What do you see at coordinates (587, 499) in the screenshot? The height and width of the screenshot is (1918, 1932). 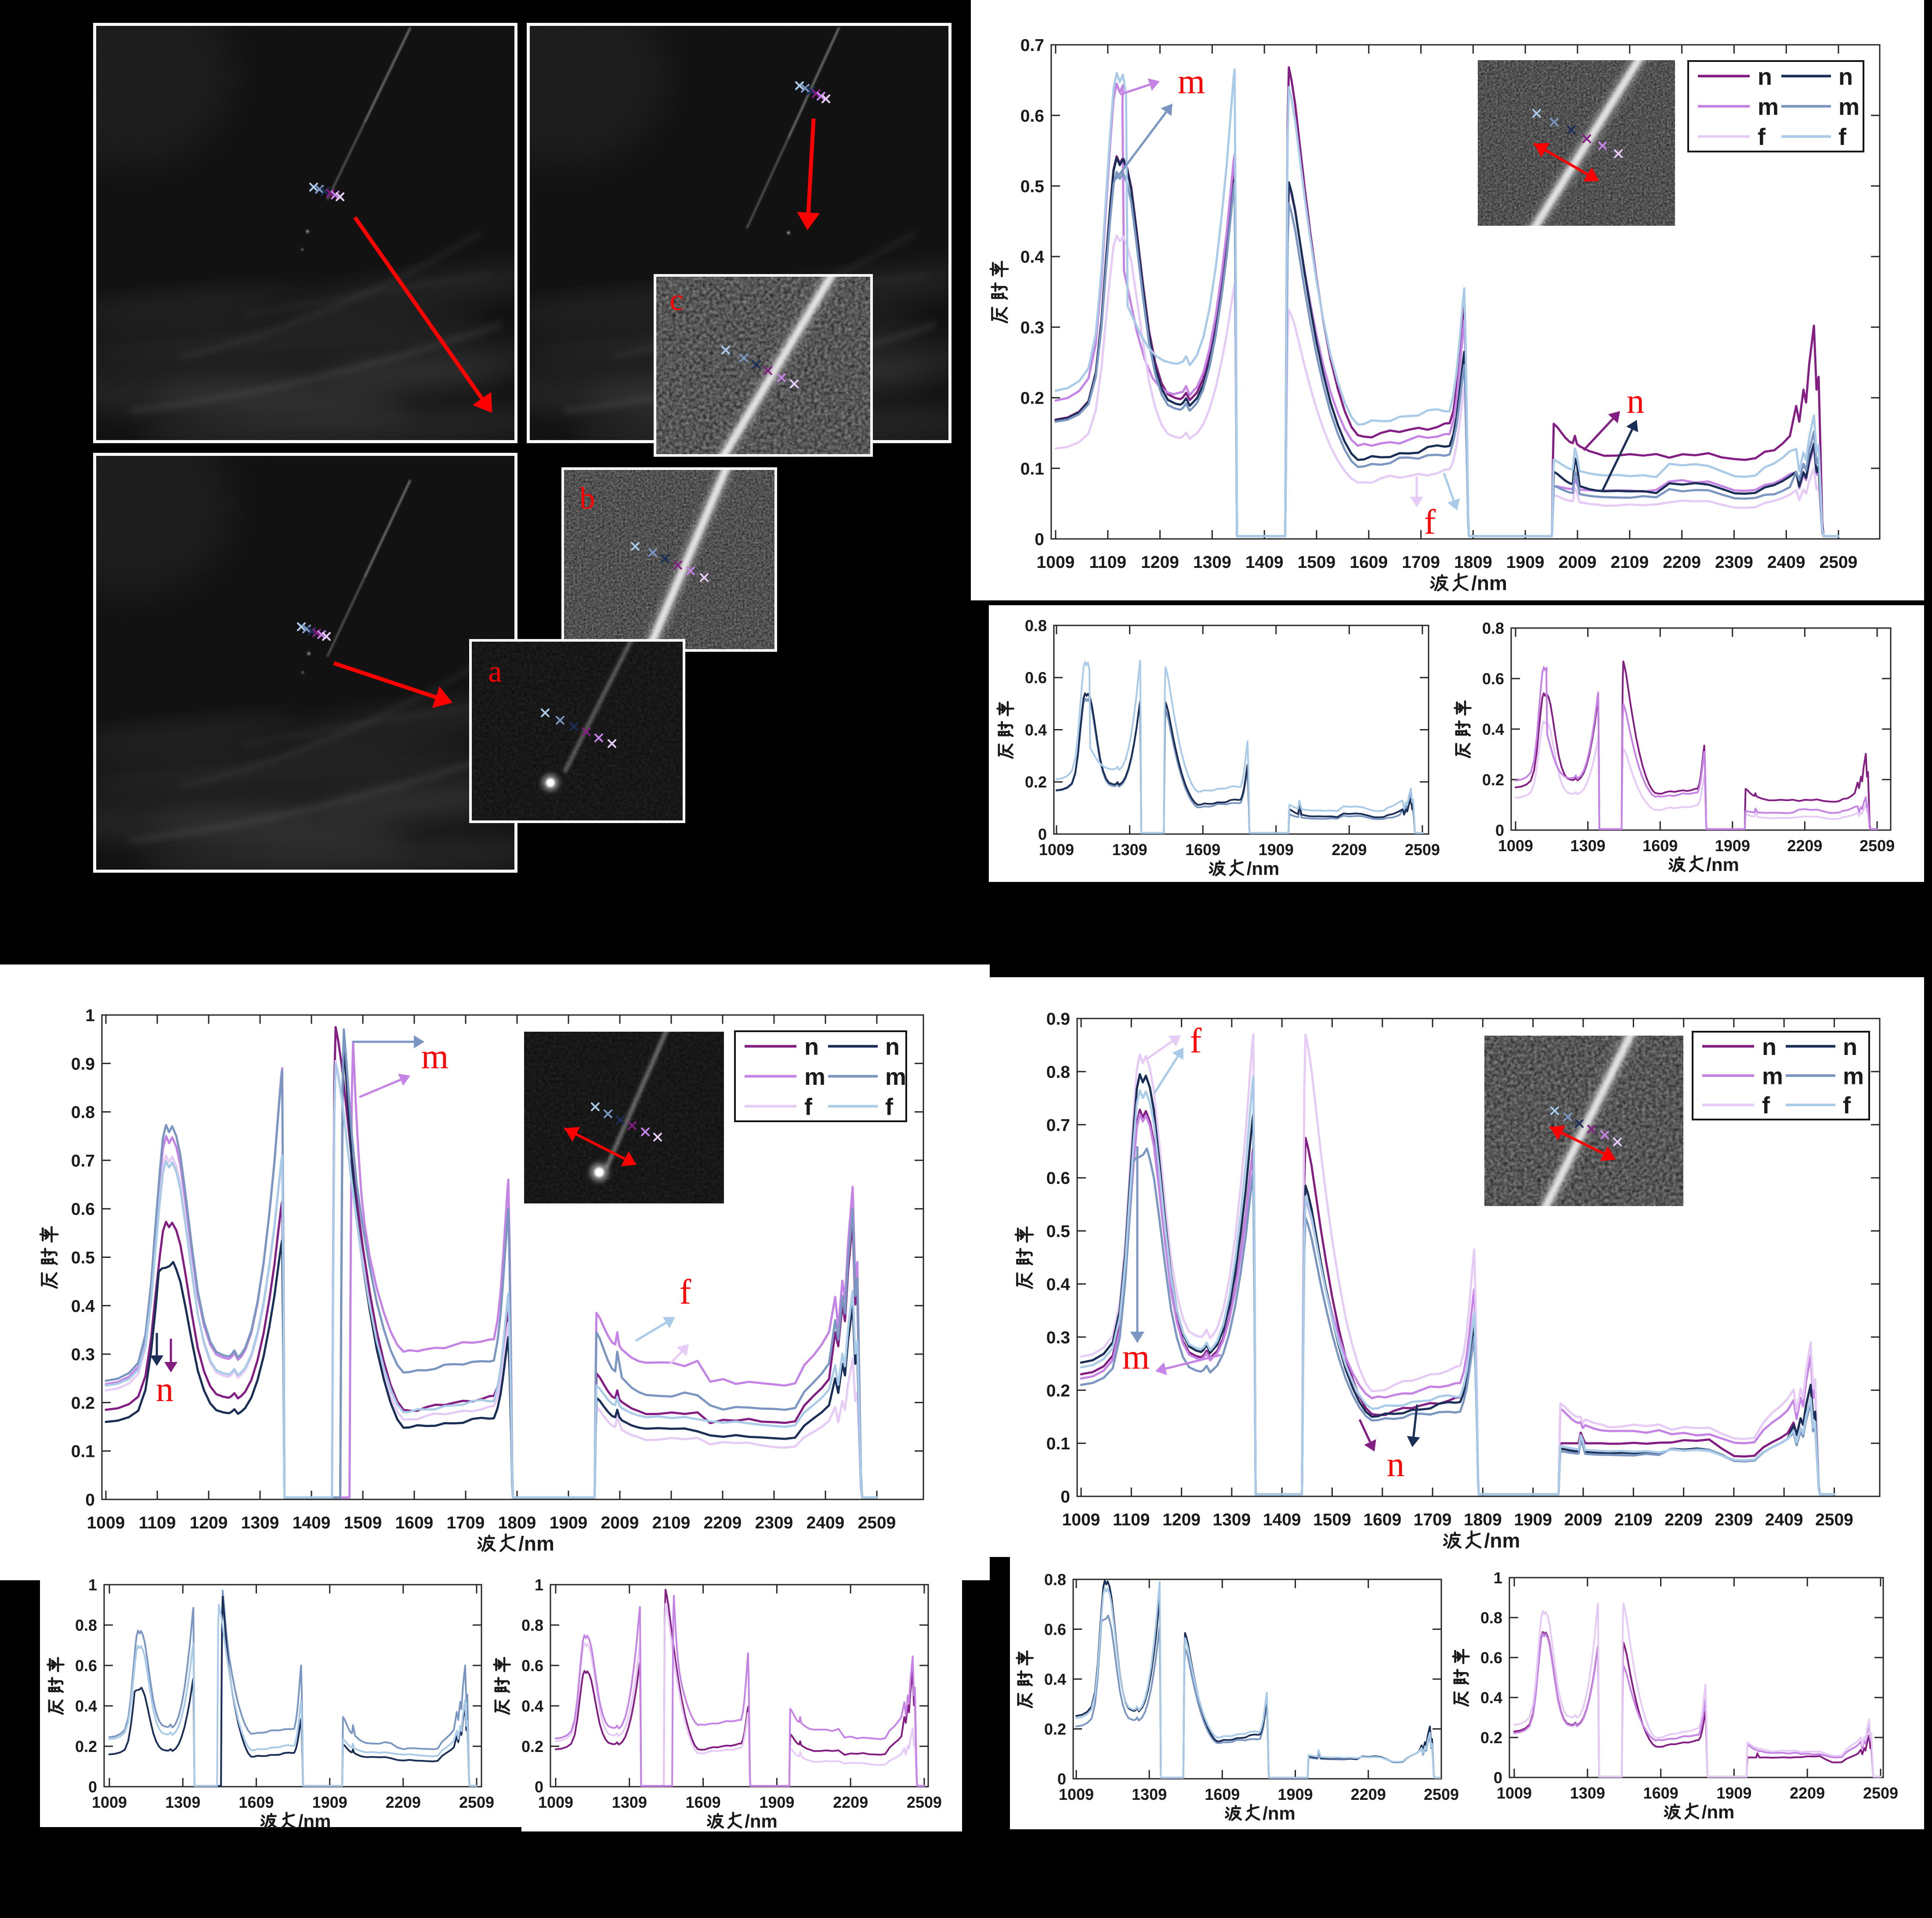 I see `svg-text: b` at bounding box center [587, 499].